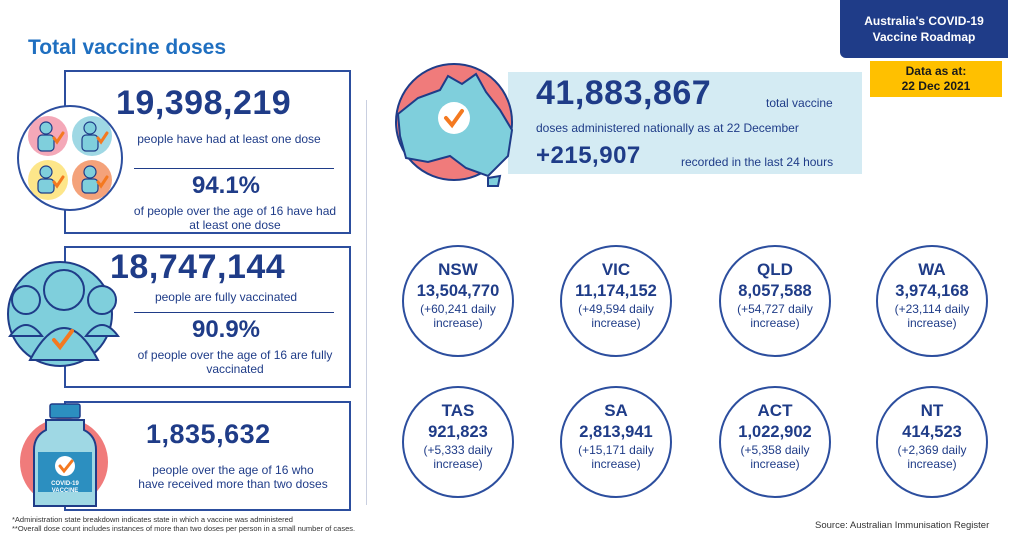 The height and width of the screenshot is (538, 1024). What do you see at coordinates (757, 162) in the screenshot?
I see `national-daily-desc: recorded in the last 24 hours` at bounding box center [757, 162].